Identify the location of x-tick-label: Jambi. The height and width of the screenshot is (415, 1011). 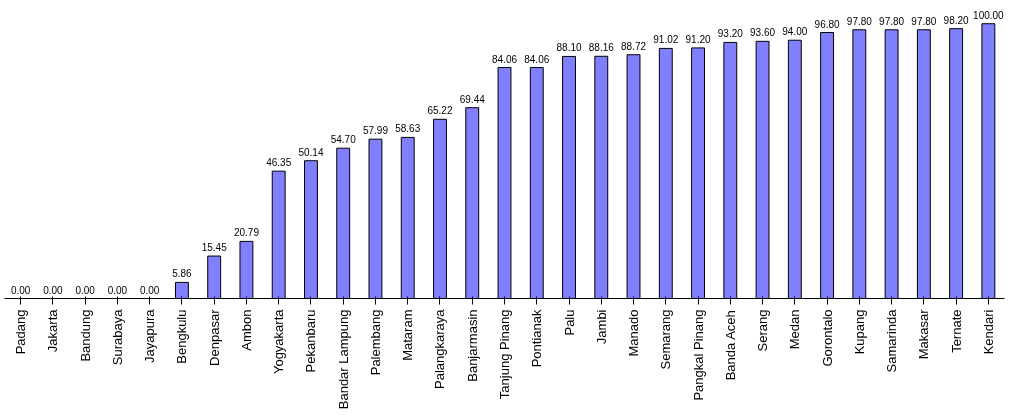
(601, 327).